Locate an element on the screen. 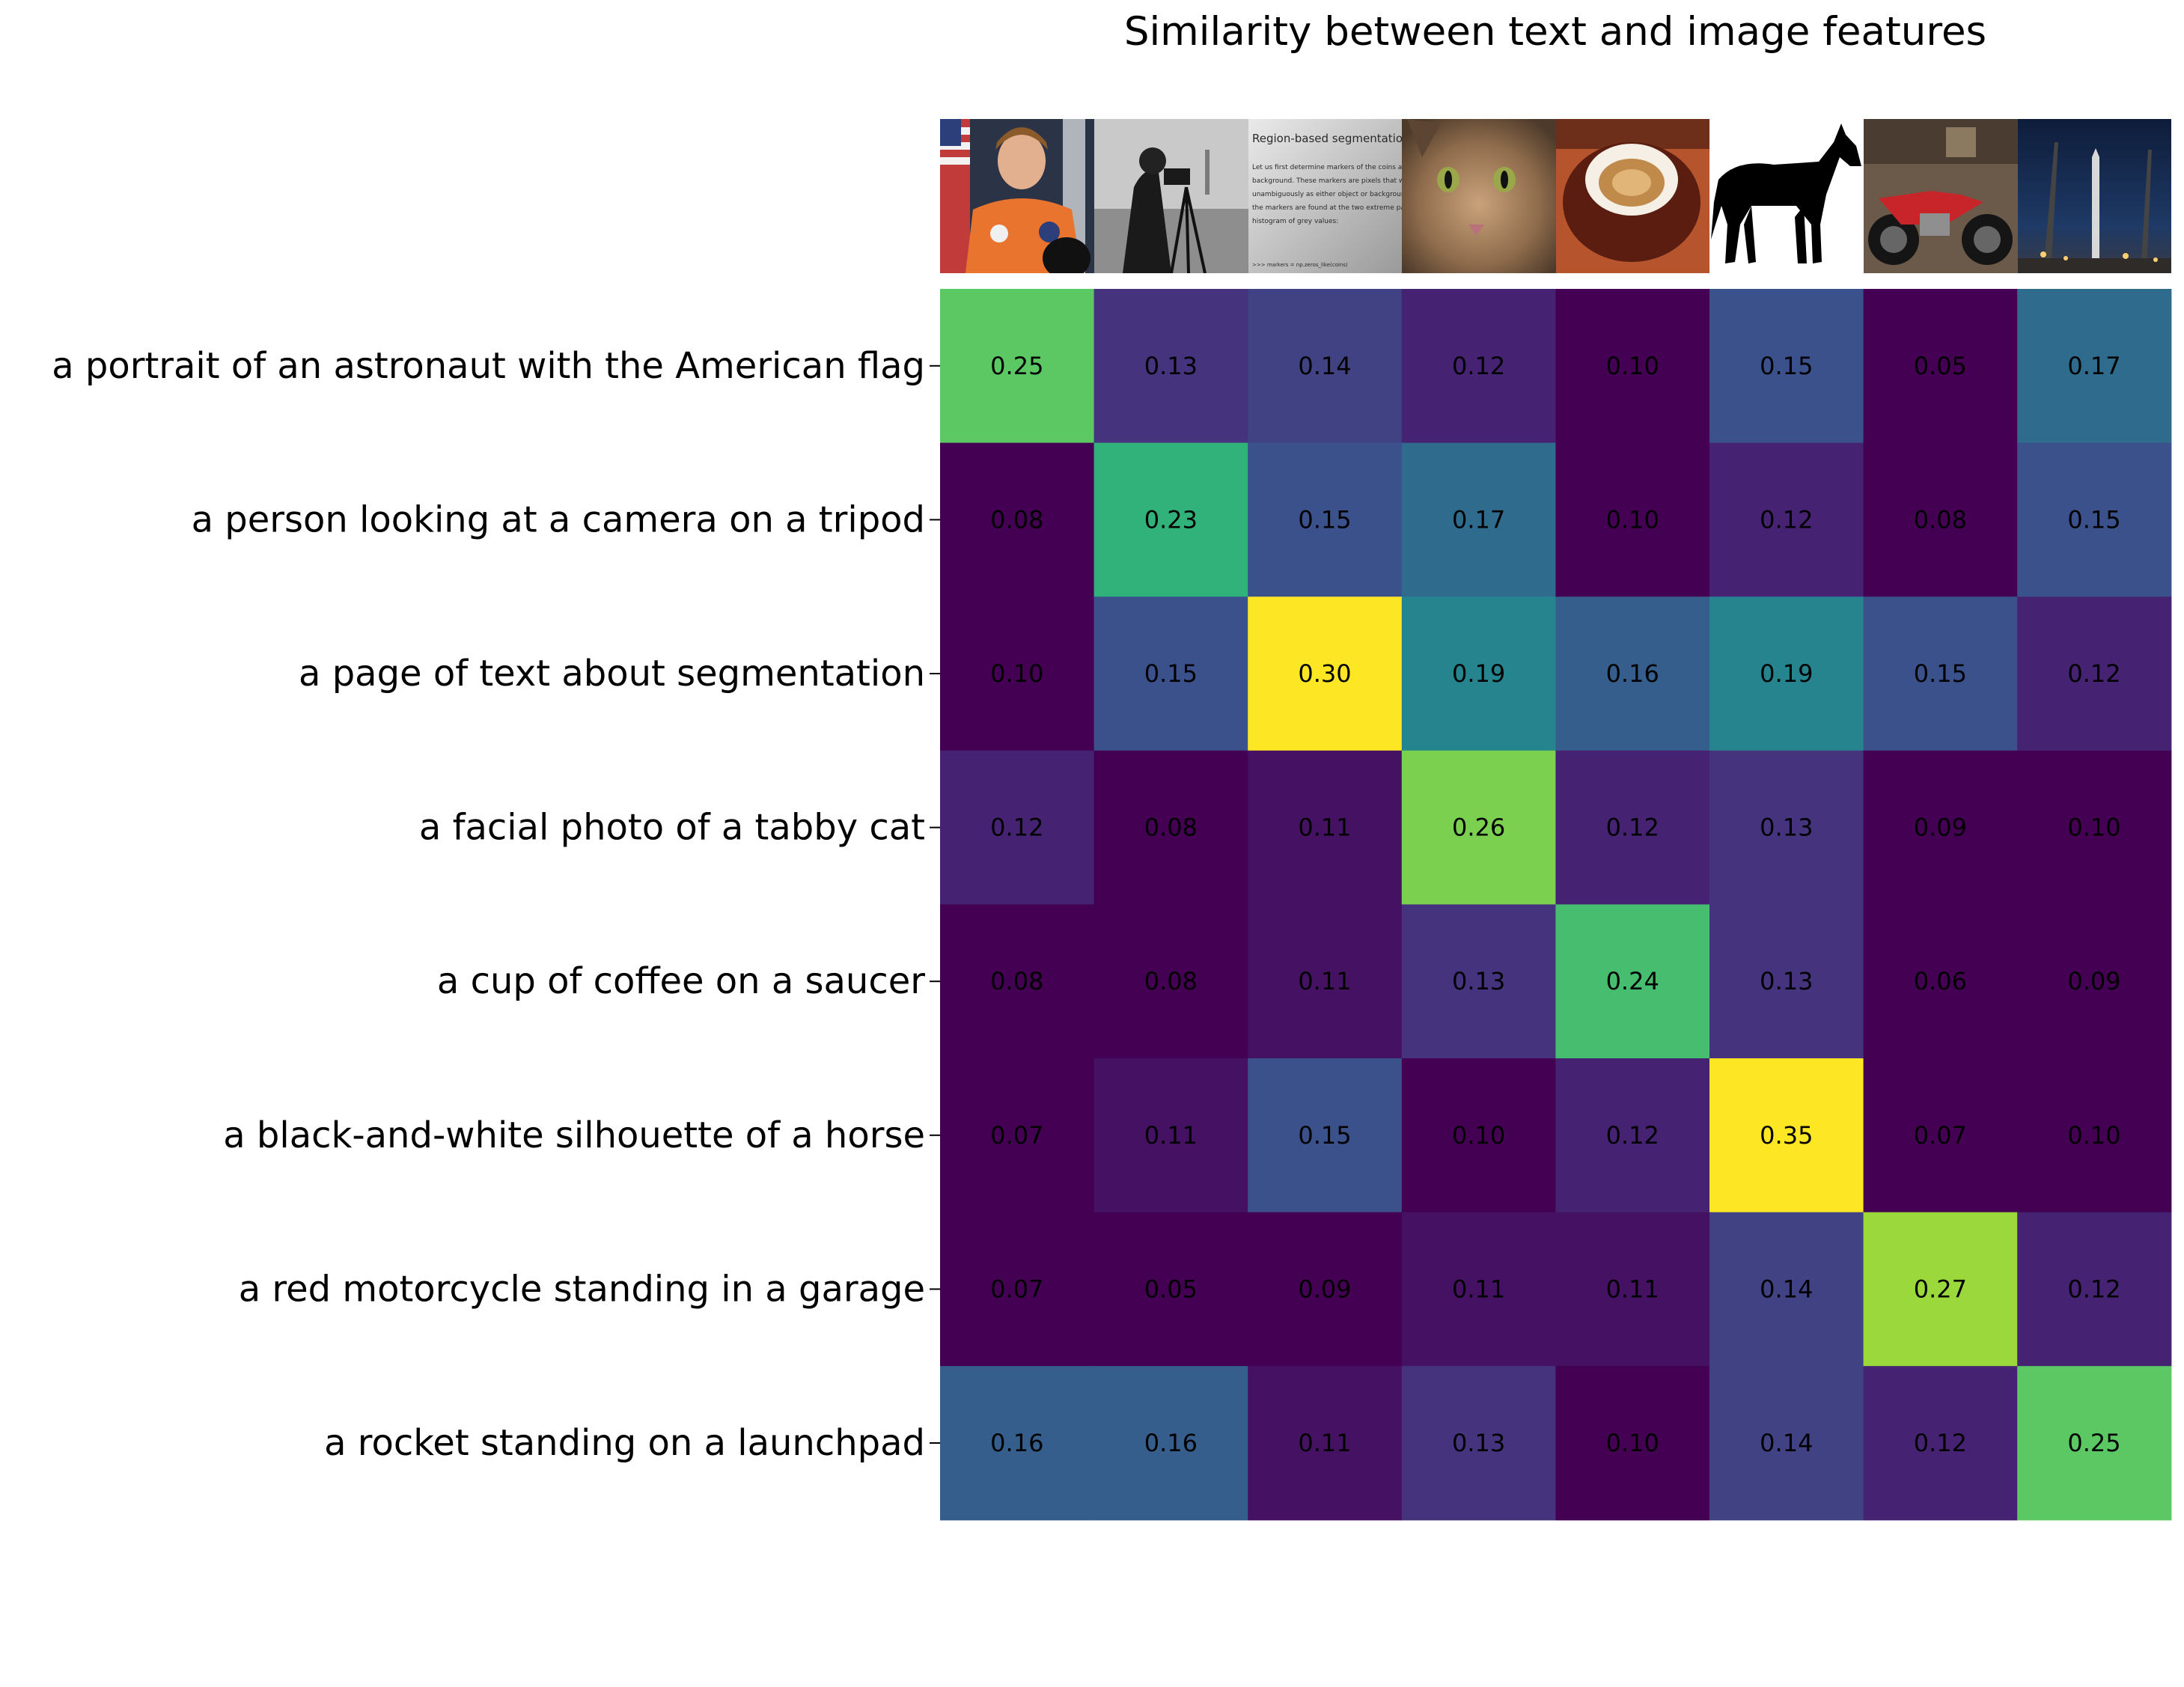 The width and height of the screenshot is (2184, 1687). cell-value-label: 0.26 is located at coordinates (1478, 828).